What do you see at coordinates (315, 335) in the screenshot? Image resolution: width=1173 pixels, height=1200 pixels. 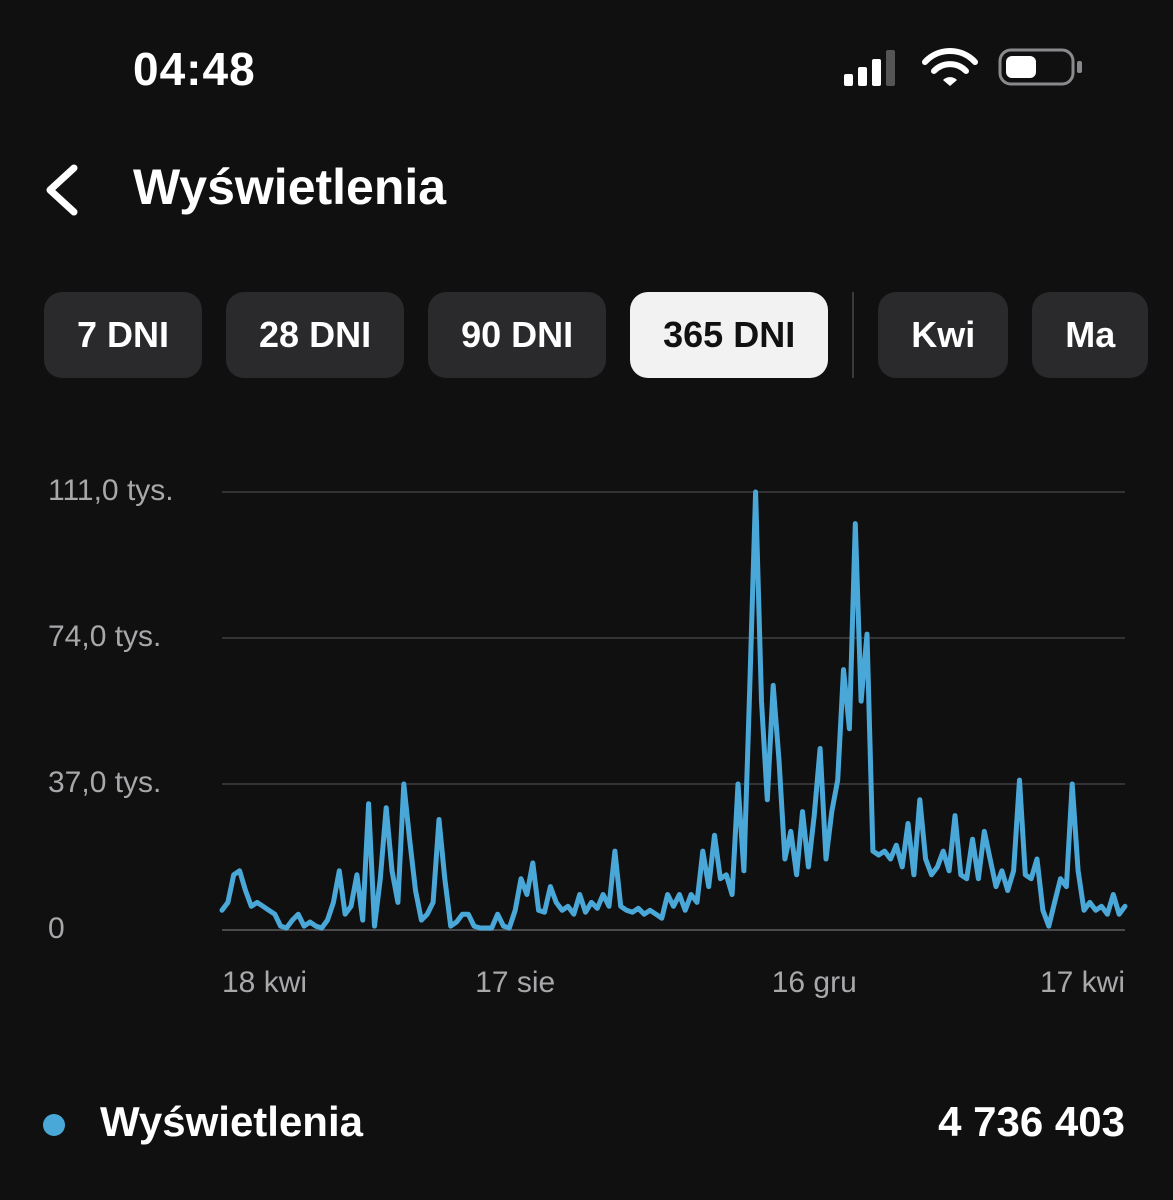 I see `range-tab: 28 DNI` at bounding box center [315, 335].